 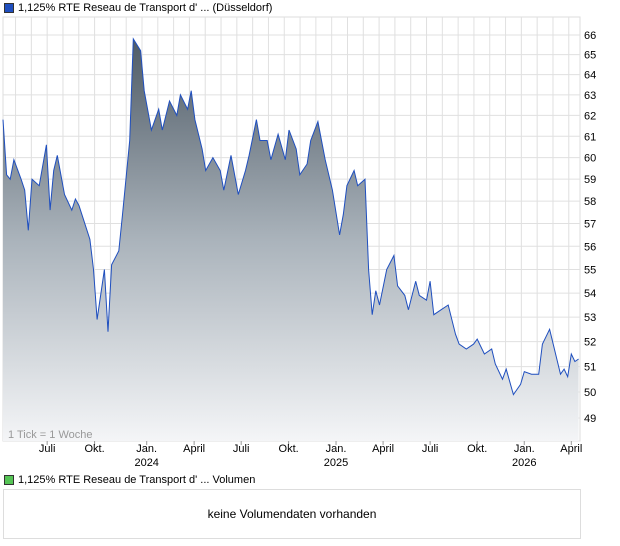 What do you see at coordinates (146, 463) in the screenshot?
I see `x-tick-year: 2024` at bounding box center [146, 463].